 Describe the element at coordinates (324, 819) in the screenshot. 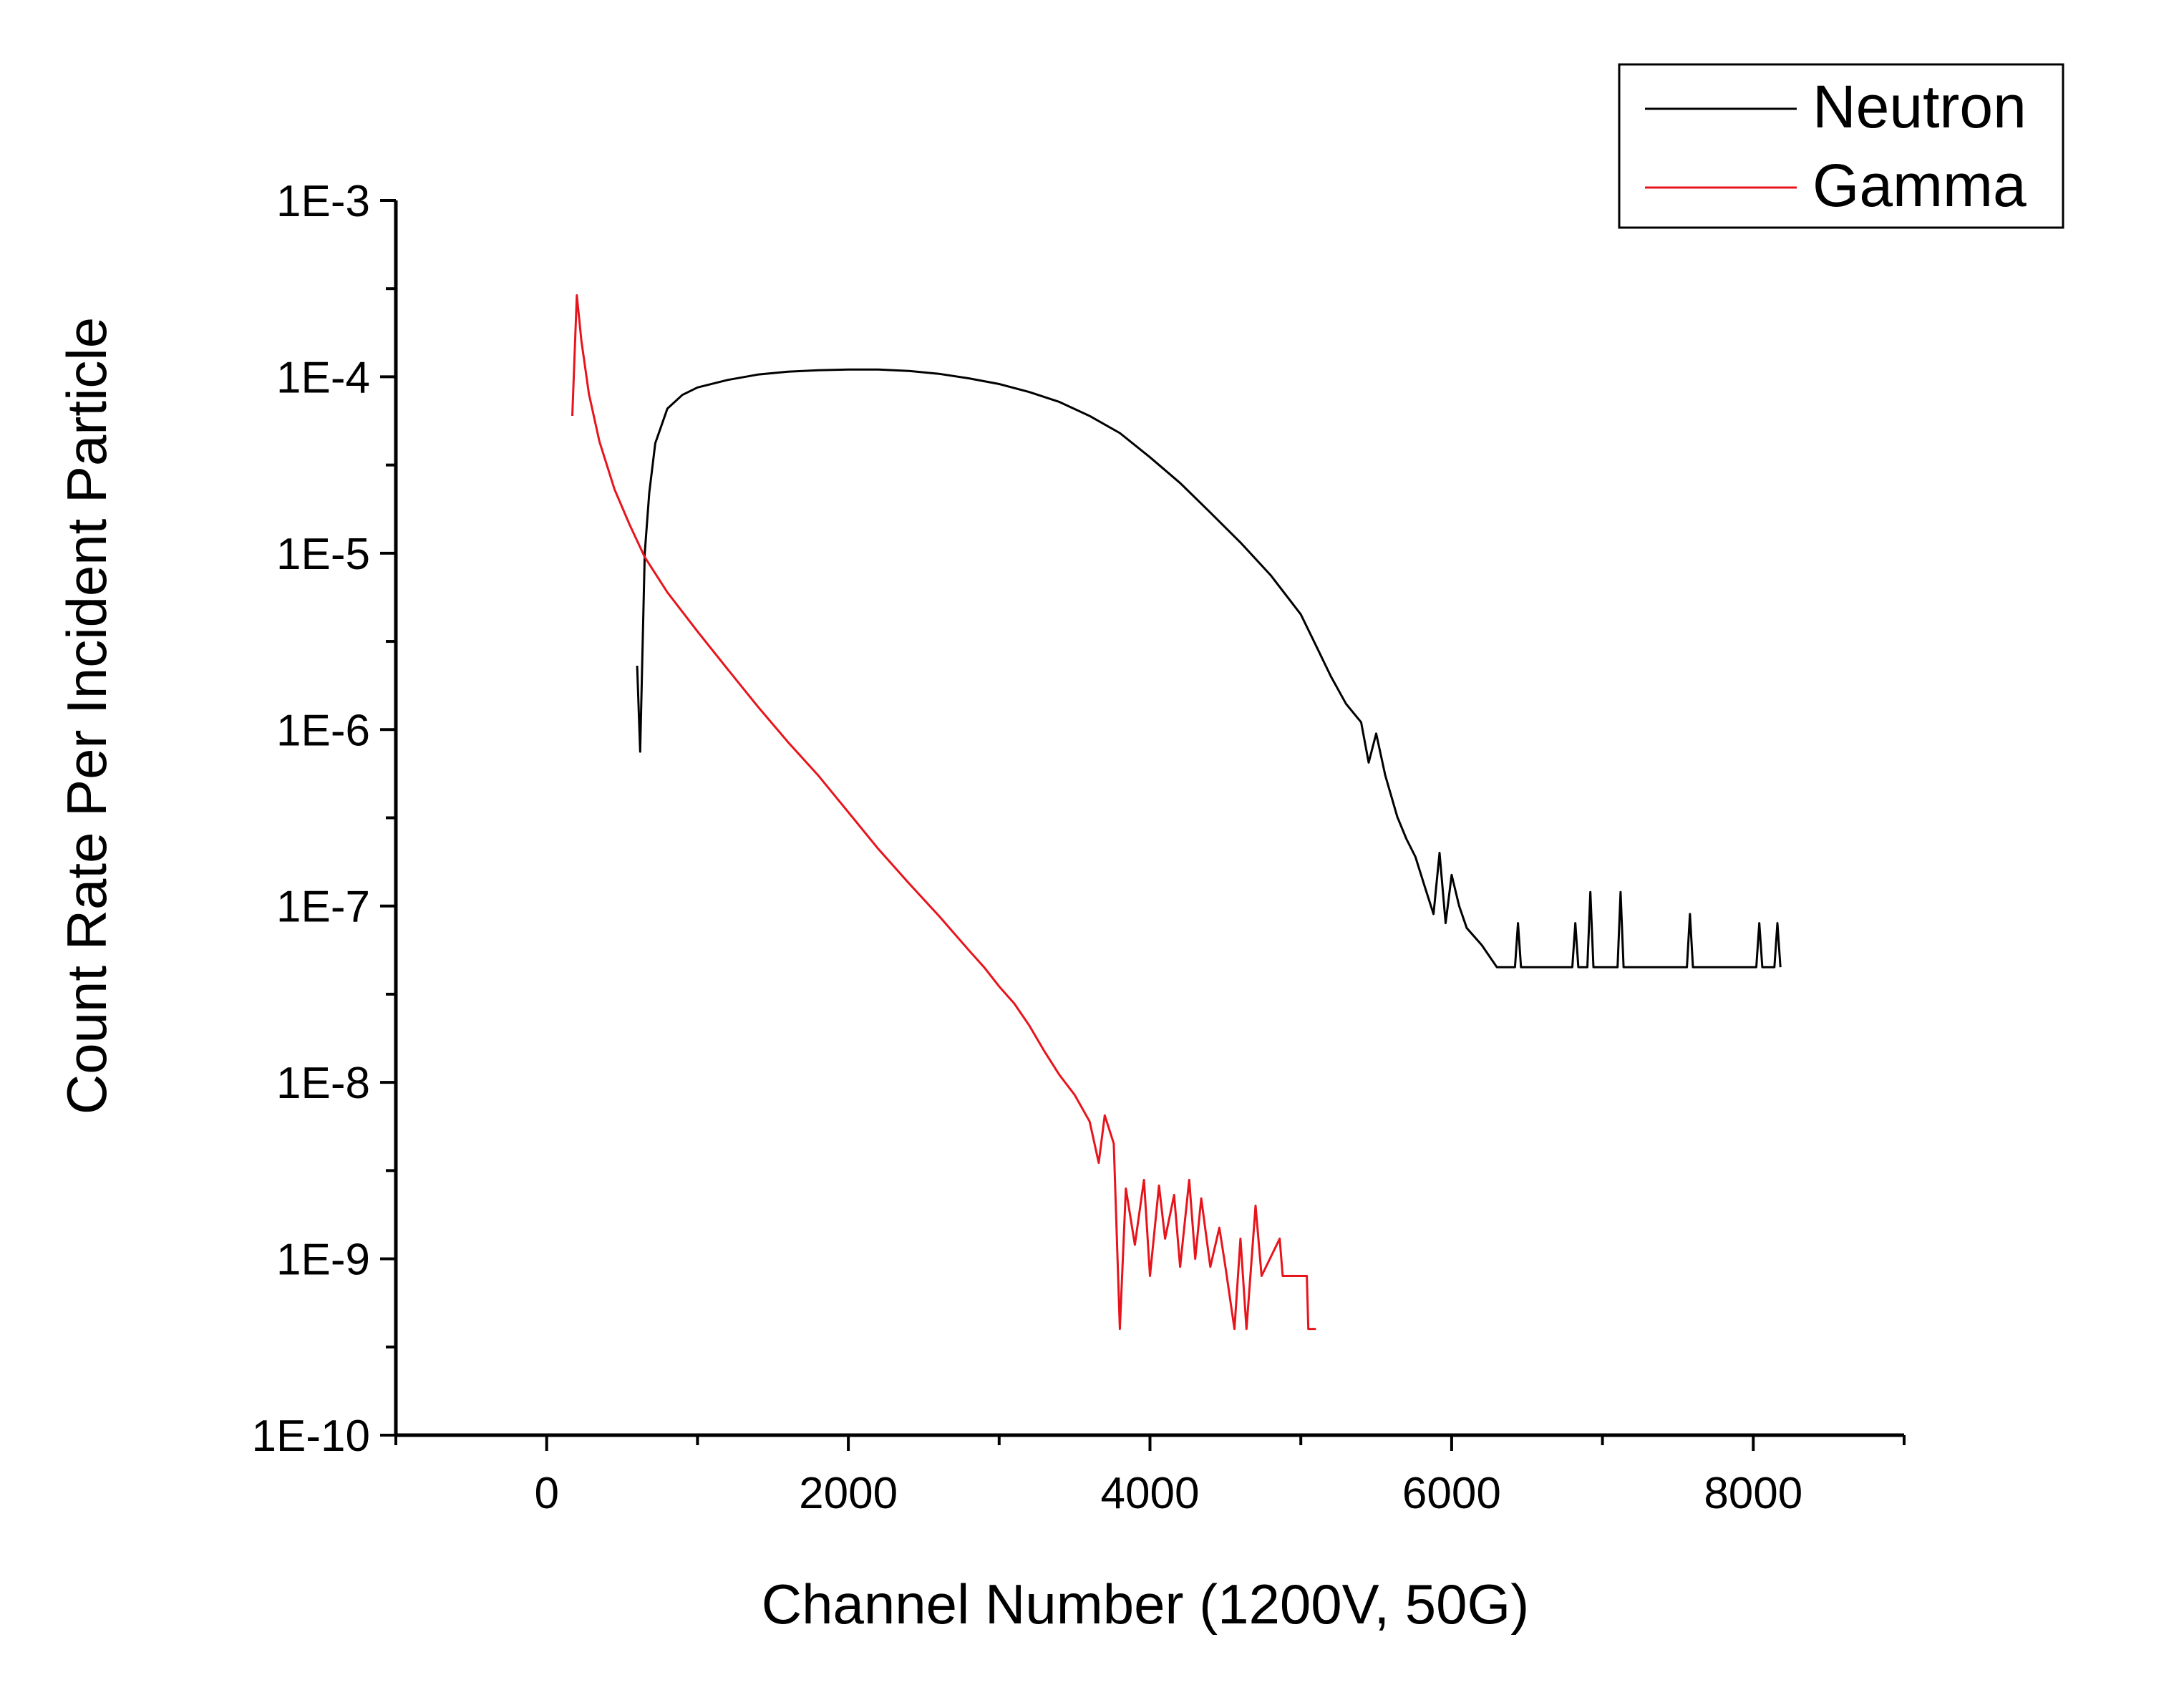

I see `y-axis-ticks: 1E-3 1E-4 1E-5 1E-6 1E-7 1E-8 1E-9 1E-10` at that location.